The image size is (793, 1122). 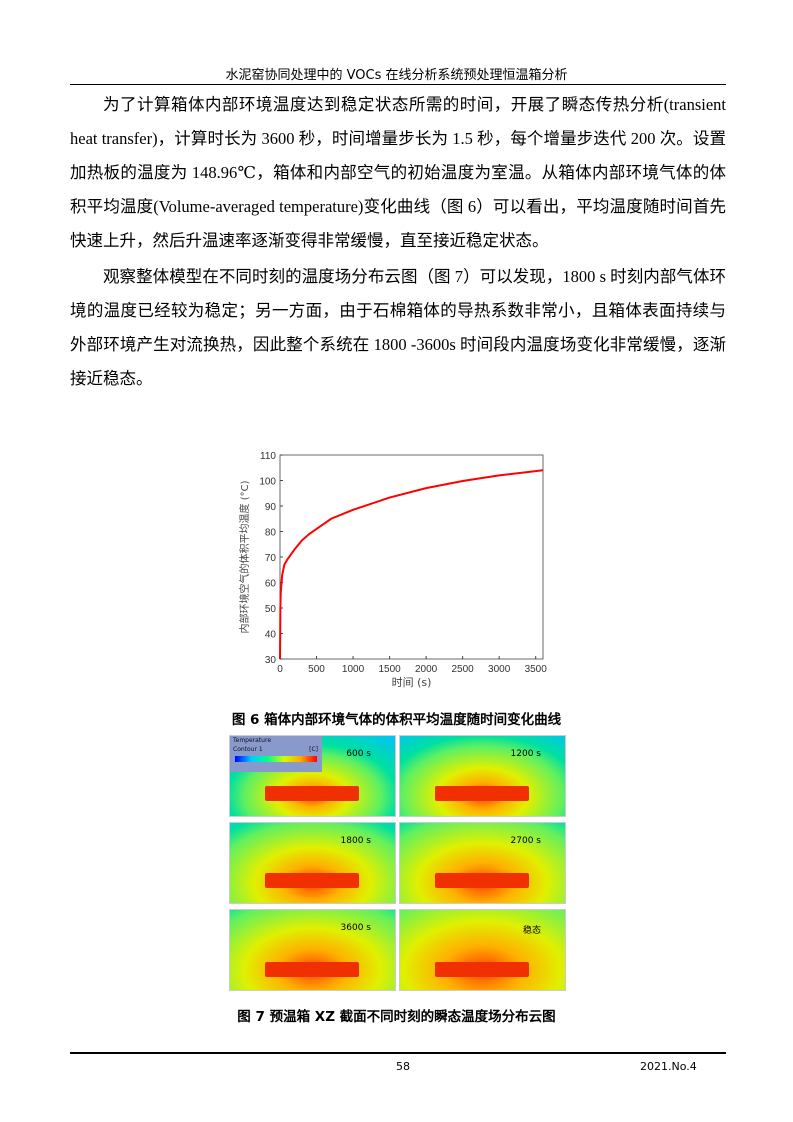 What do you see at coordinates (276, 754) in the screenshot?
I see `color-legend: Temperature Contour 1 [C]` at bounding box center [276, 754].